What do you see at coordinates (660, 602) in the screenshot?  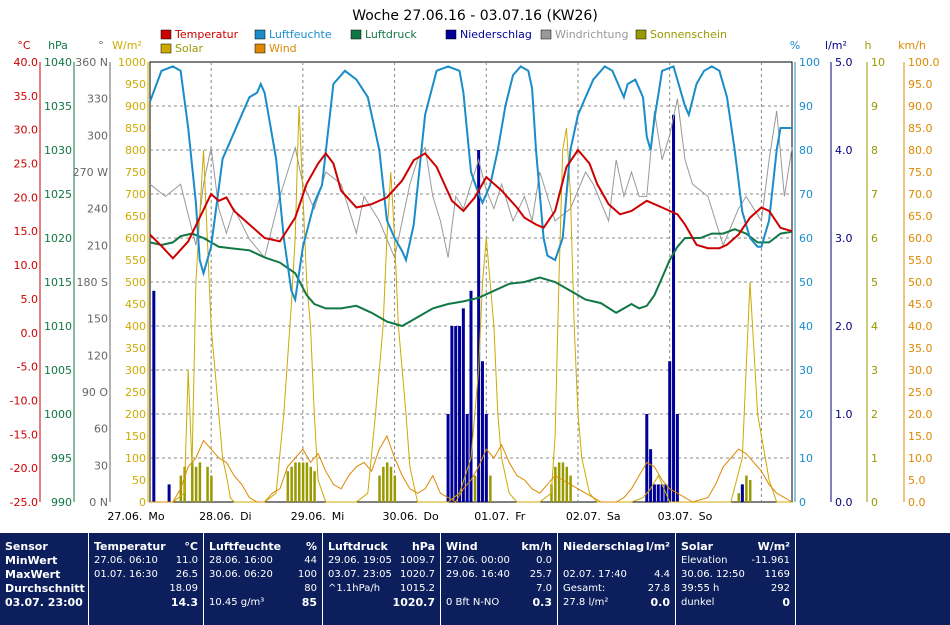 I see `rain-current: 0.0` at bounding box center [660, 602].